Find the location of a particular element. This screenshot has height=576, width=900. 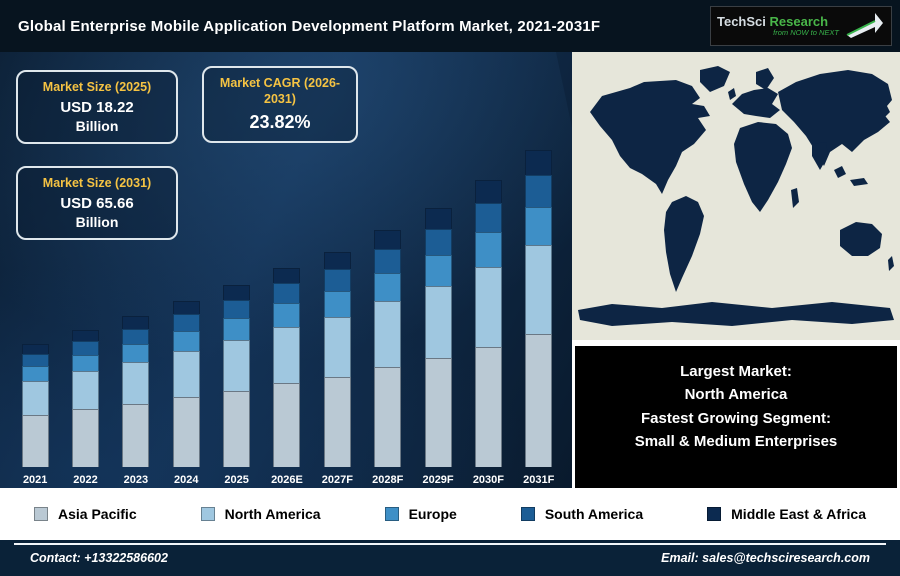

caption-line-fastest-segment-value: Small & Medium Enterprises is located at coordinates (736, 441).